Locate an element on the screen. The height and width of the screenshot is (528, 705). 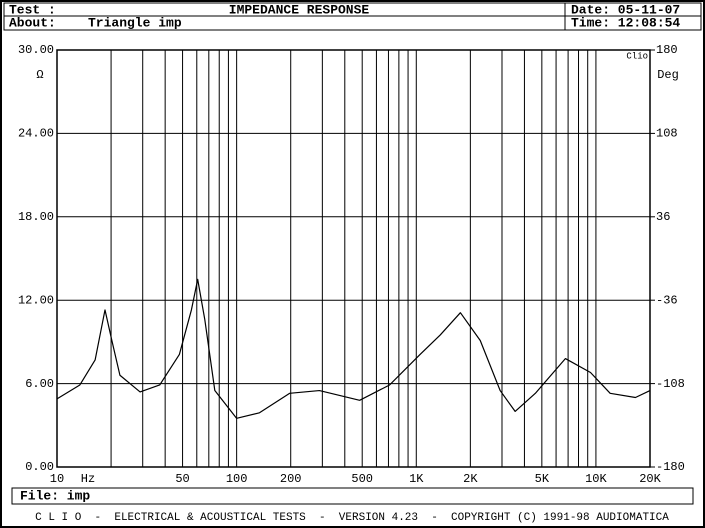
file-box is located at coordinates (352, 496).